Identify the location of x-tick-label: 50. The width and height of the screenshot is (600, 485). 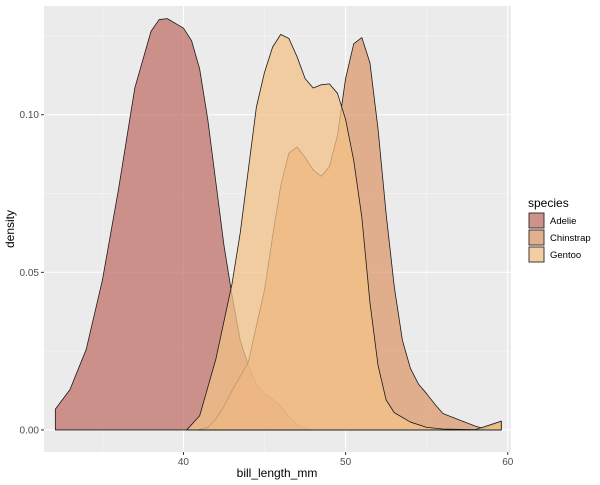
(346, 462).